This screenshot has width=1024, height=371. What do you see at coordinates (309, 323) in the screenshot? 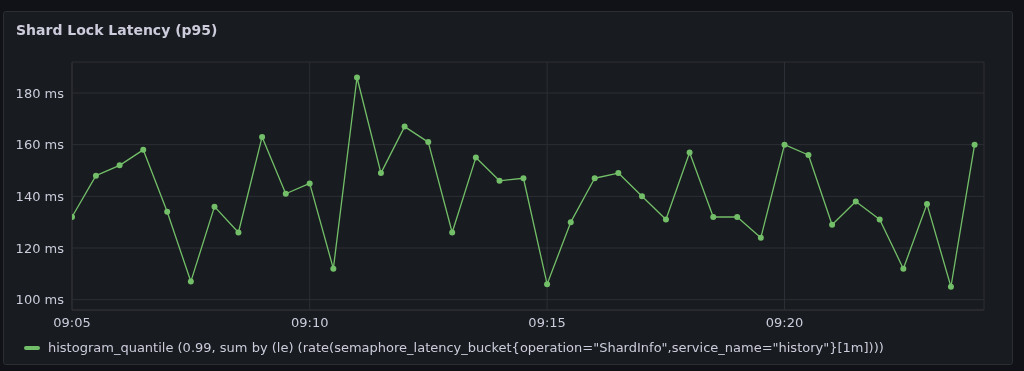
I see `x-tick-label: 09:10` at bounding box center [309, 323].